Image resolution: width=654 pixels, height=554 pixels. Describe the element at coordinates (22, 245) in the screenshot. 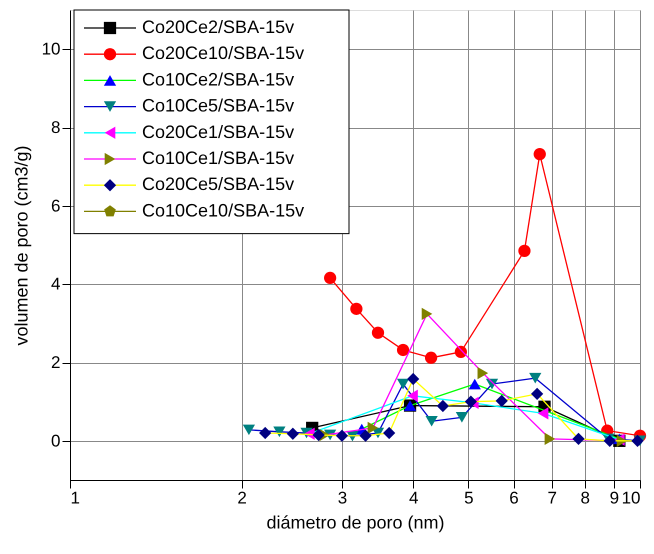

I see `y-axis-title: volumen de poro (cm3/g)` at that location.